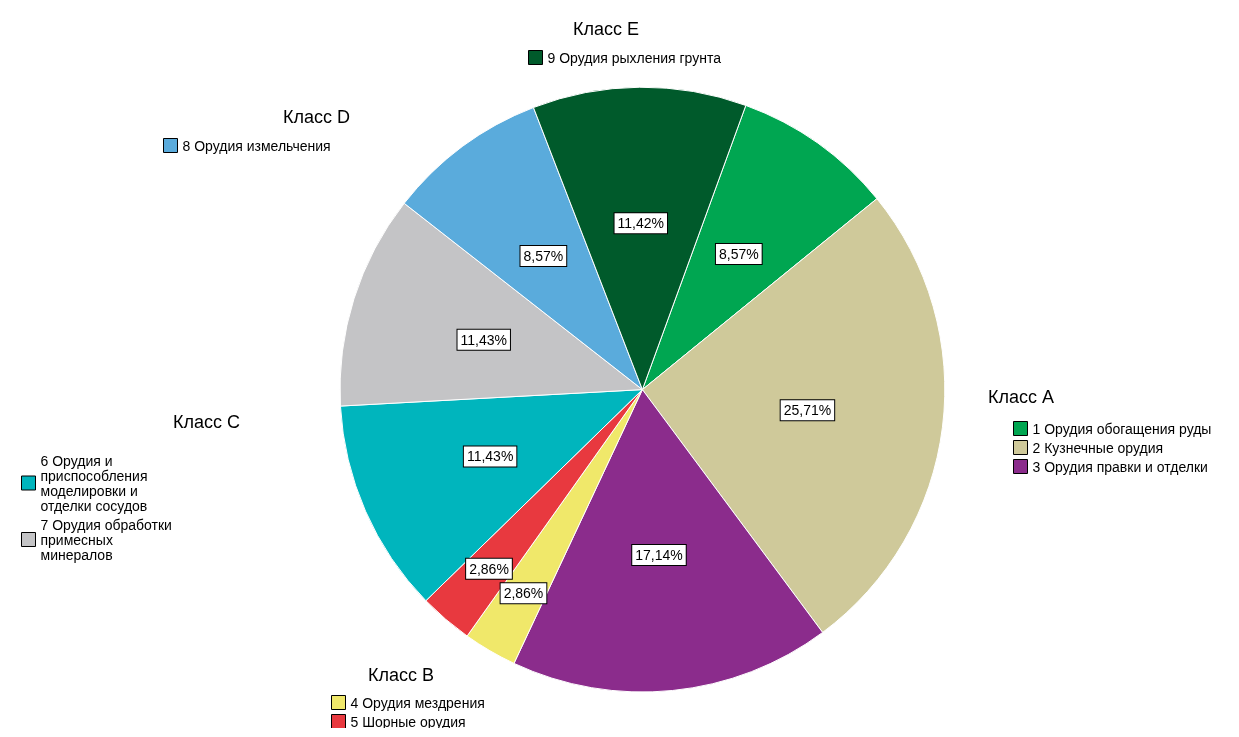 This screenshot has height=737, width=1239. I want to click on legend-label: 2 Кузнечные орудия, so click(1098, 447).